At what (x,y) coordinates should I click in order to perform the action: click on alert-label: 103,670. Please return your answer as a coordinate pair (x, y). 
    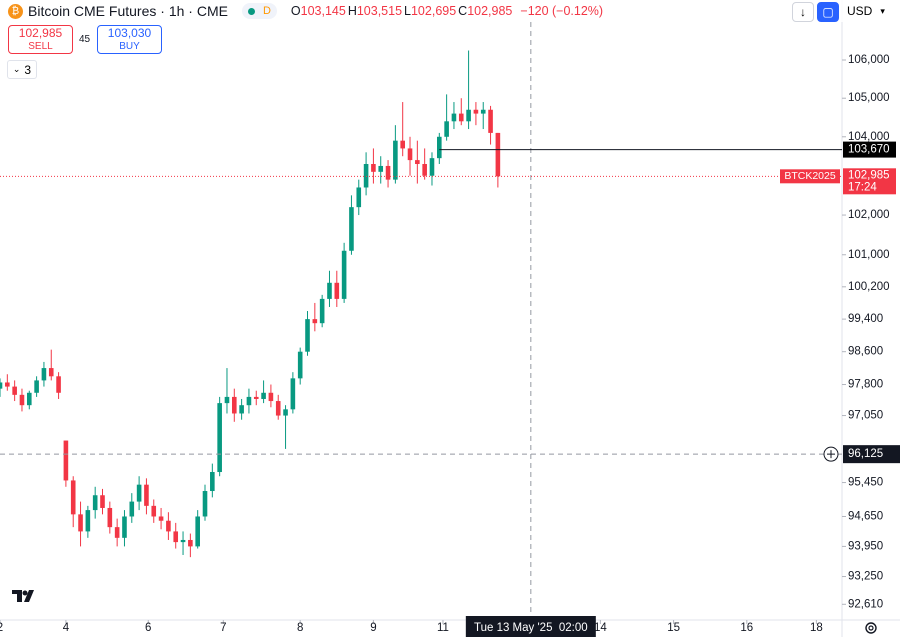
    Looking at the image, I should click on (869, 150).